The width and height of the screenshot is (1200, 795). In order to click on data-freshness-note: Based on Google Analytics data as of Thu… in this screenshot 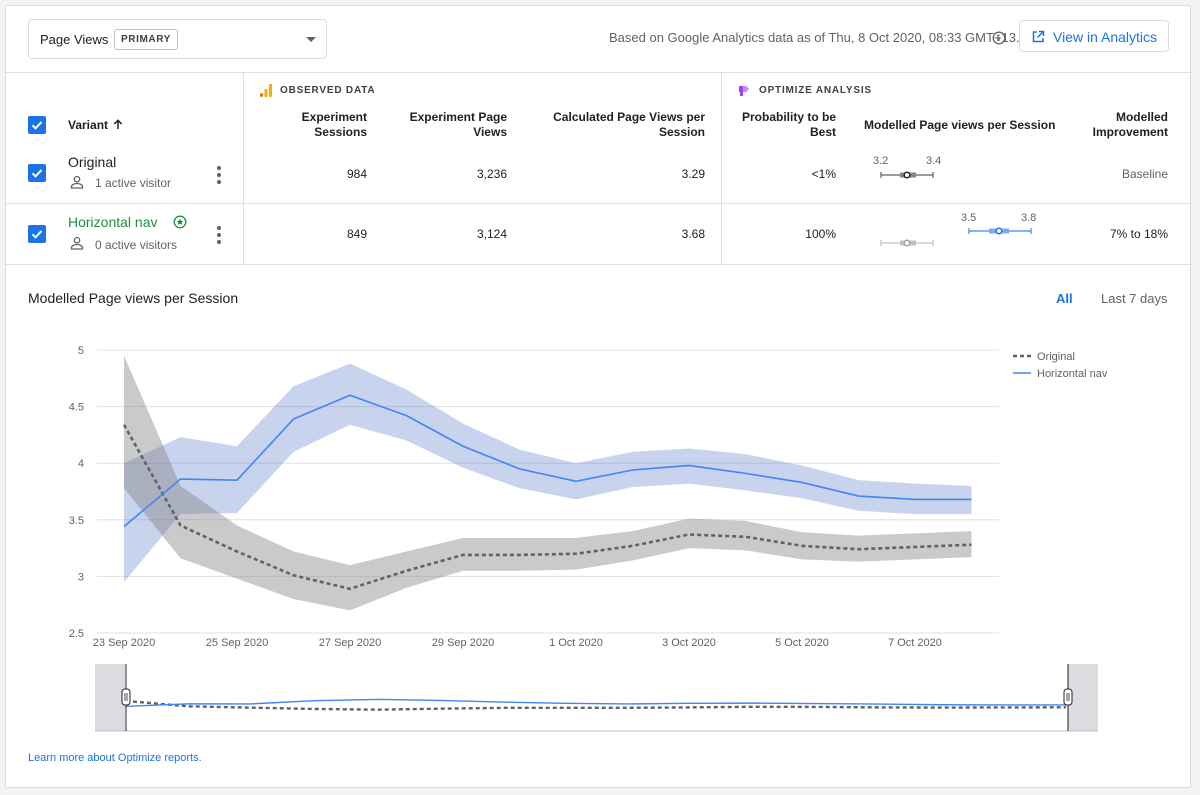, I will do `click(814, 37)`.